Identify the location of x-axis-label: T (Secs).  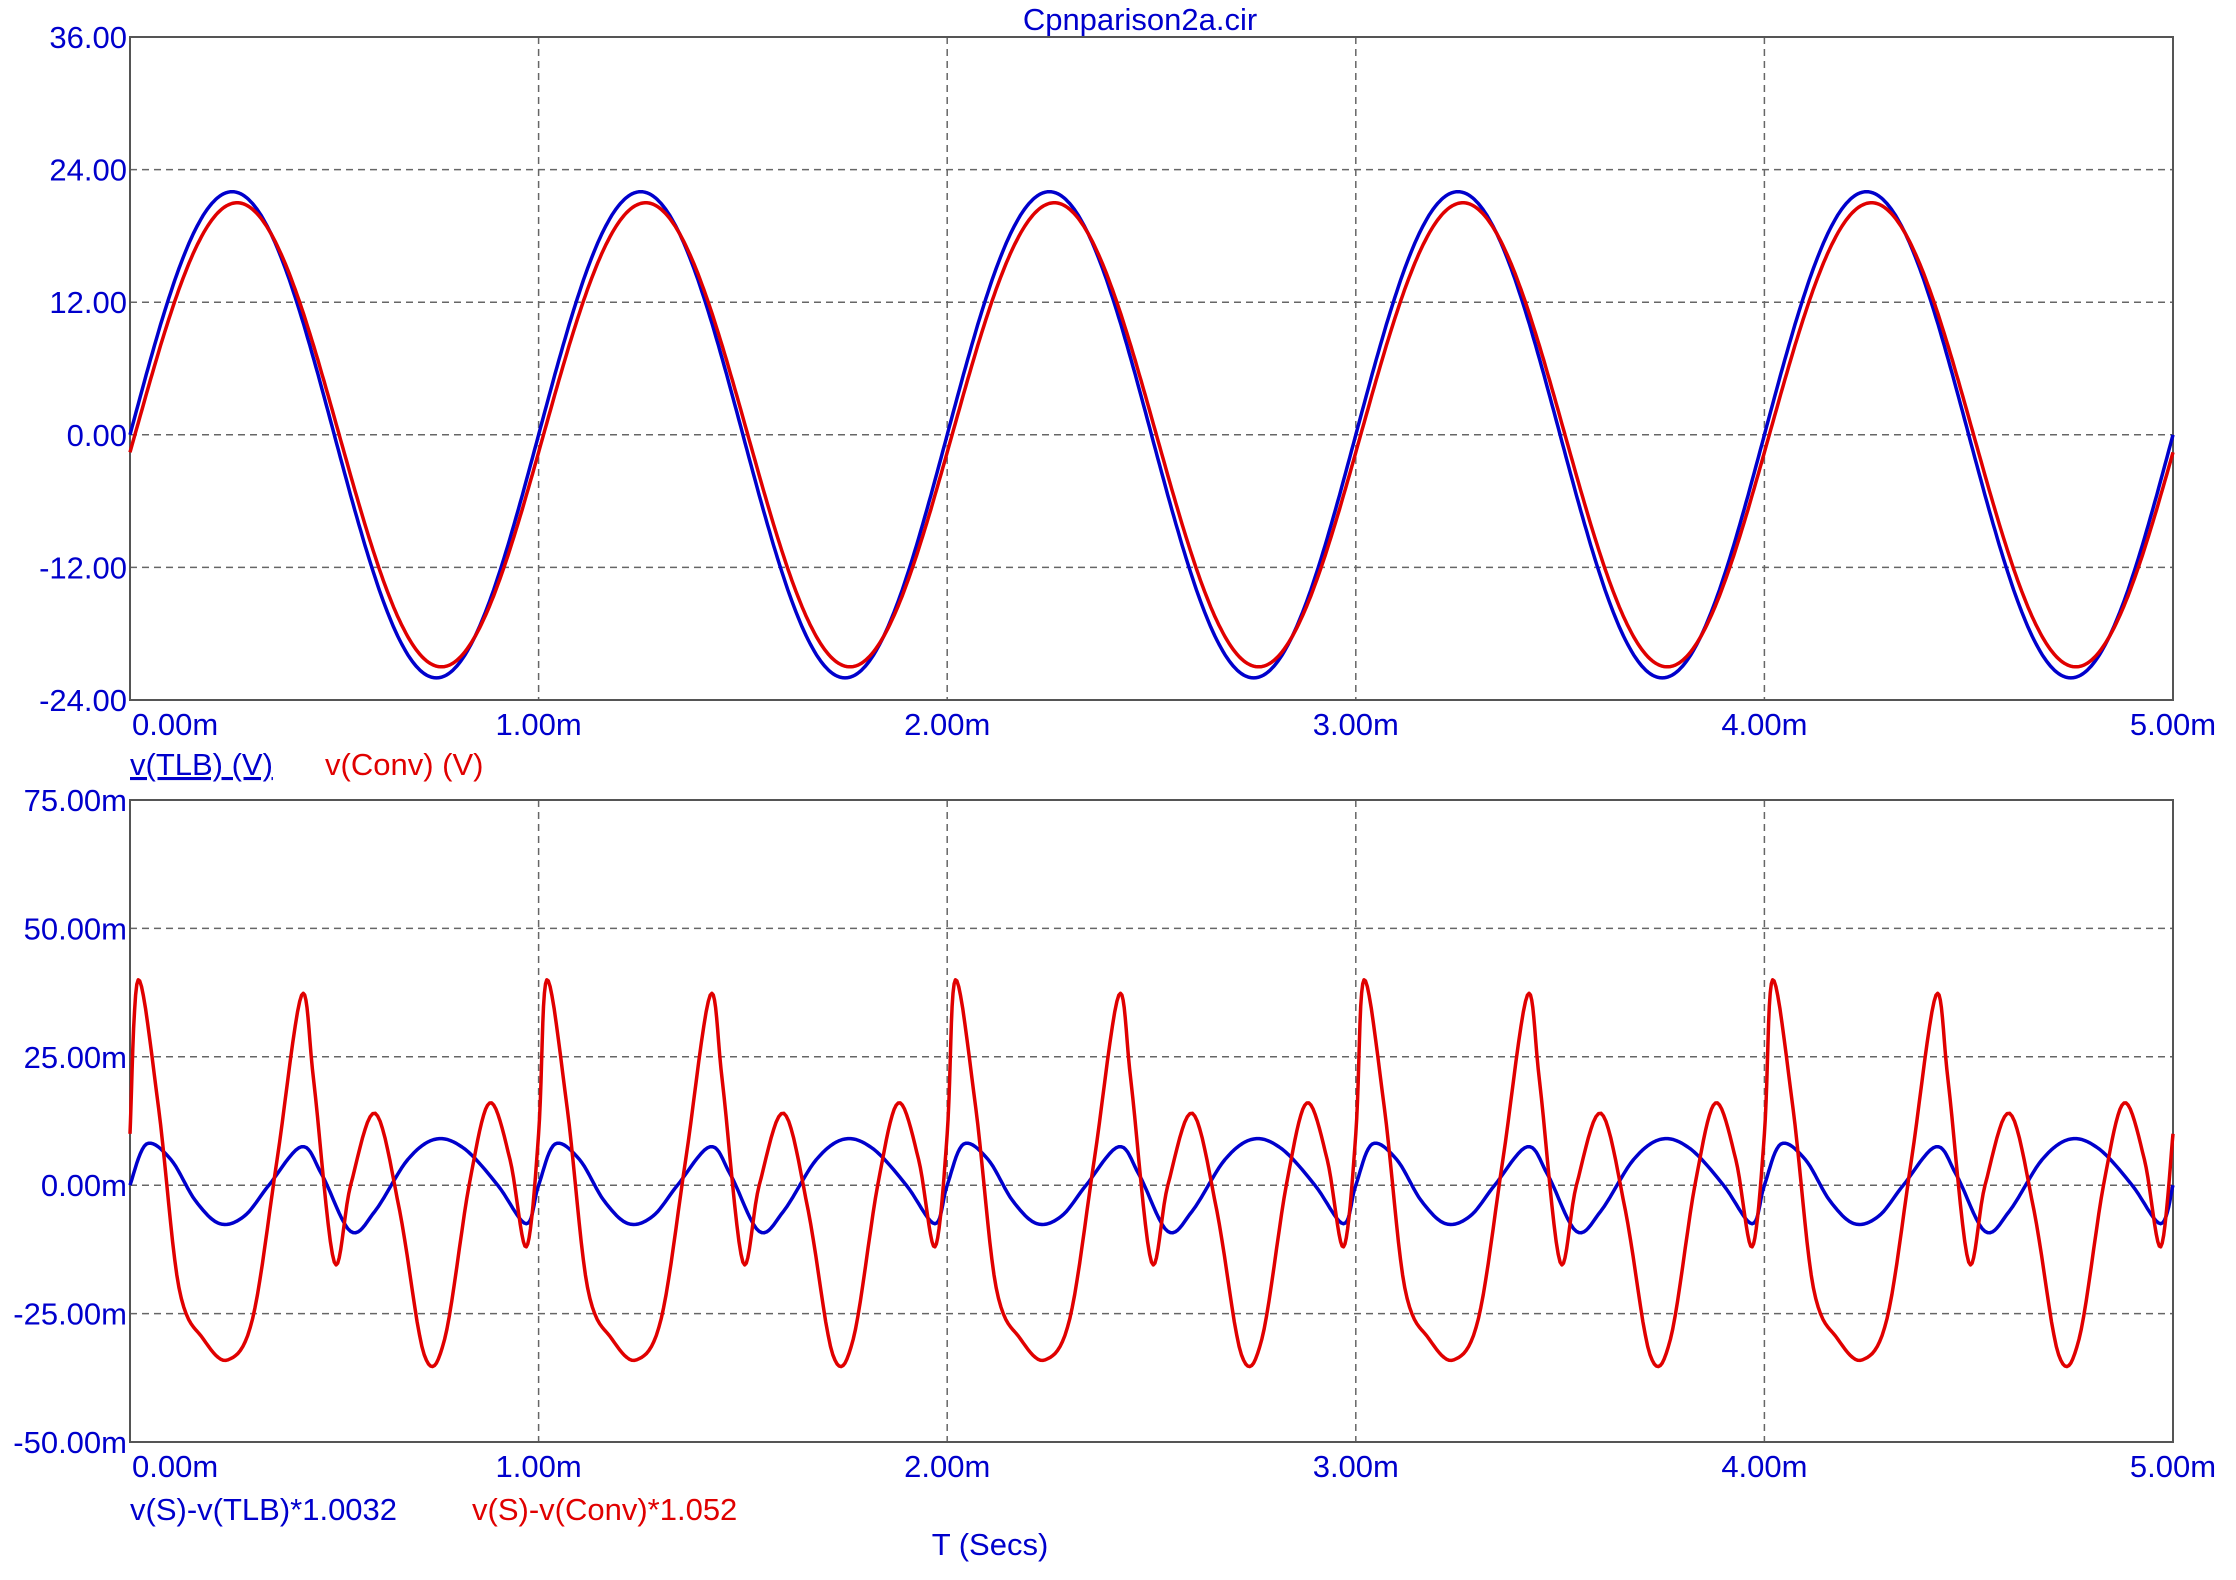
(990, 1544).